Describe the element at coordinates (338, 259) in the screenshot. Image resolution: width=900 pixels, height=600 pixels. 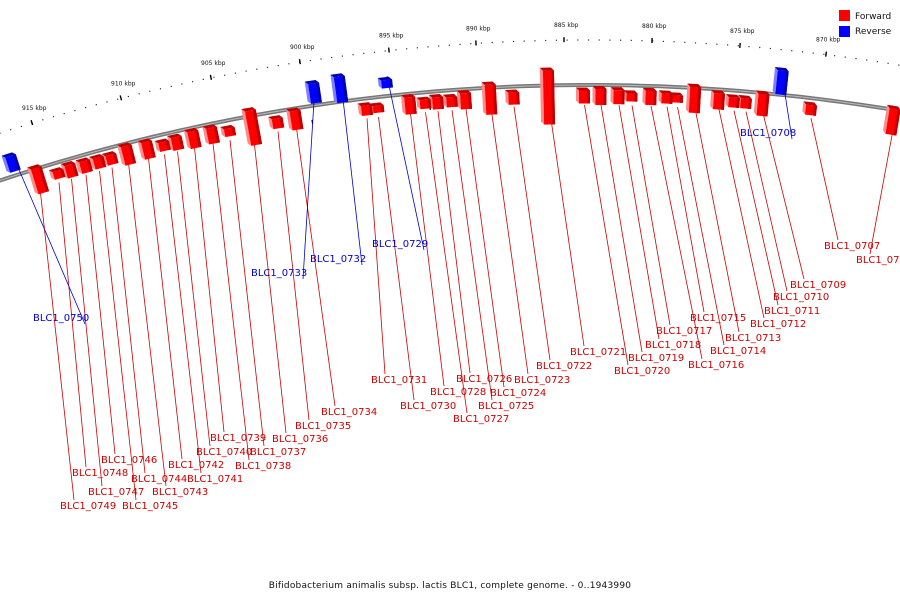
I see `gene-label-BLC1_0732: BLC1_0732` at that location.